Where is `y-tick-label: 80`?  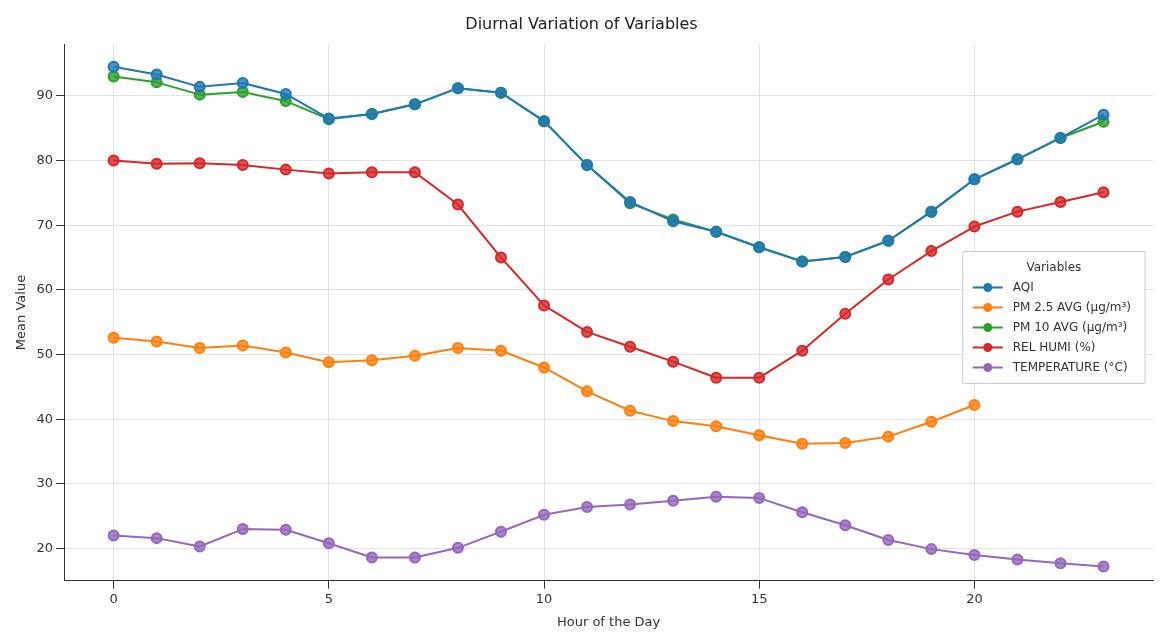 y-tick-label: 80 is located at coordinates (45, 159).